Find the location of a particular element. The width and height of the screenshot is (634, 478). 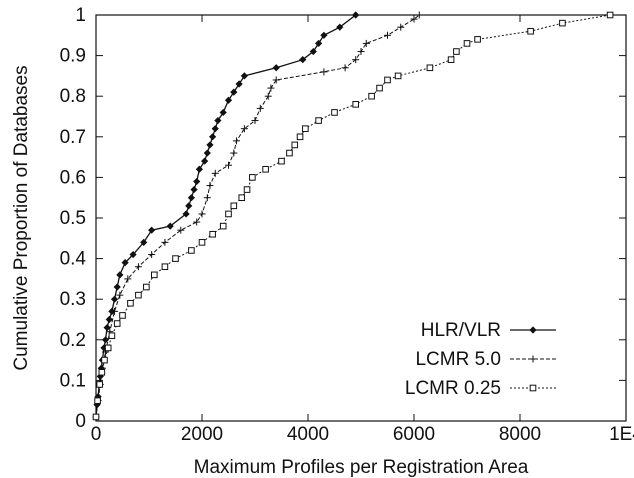

legend-label-hlr-vlr: HLR/VLR is located at coordinates (461, 330).